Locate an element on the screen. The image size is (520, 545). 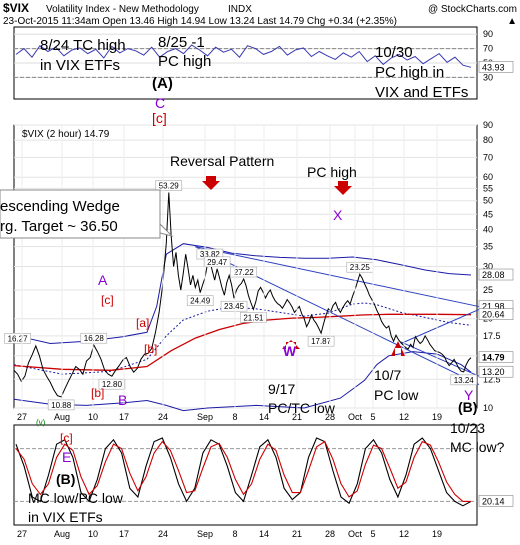
point-label: 16.27 is located at coordinates (18, 338).